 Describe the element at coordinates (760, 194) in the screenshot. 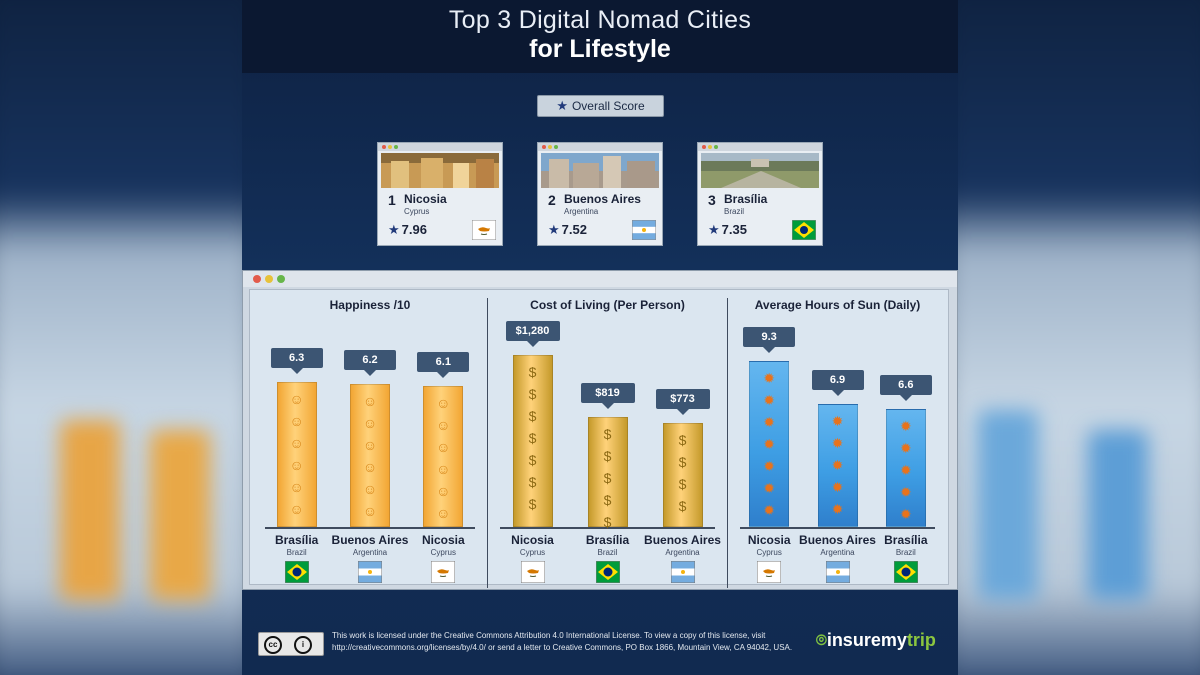

I see `city-card-3: 3 Brasília Brazil ★ 7.35` at that location.